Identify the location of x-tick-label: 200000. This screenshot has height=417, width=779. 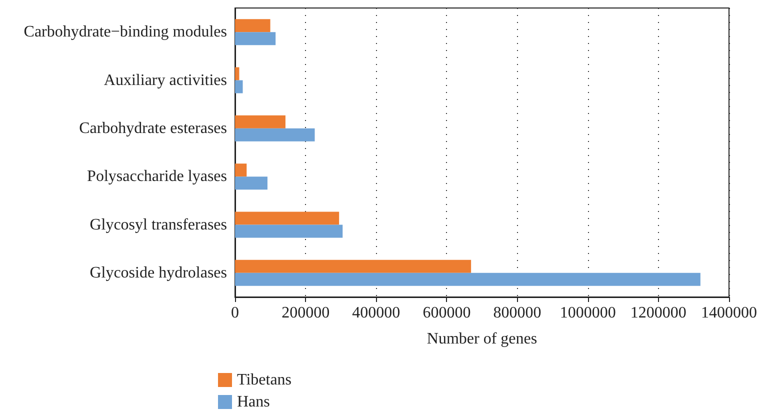
(306, 313).